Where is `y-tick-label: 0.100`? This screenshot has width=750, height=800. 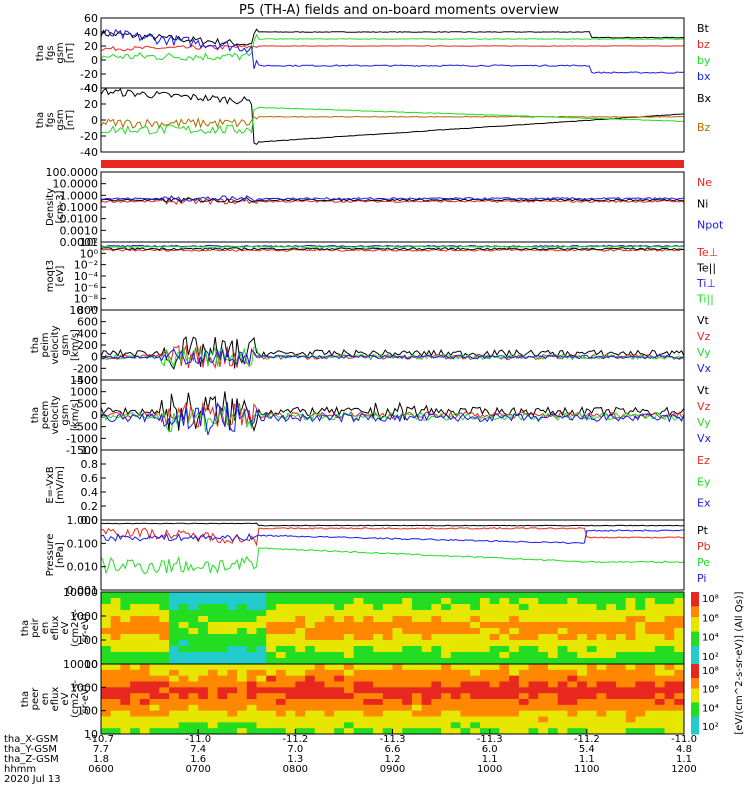
y-tick-label: 0.100 is located at coordinates (83, 543).